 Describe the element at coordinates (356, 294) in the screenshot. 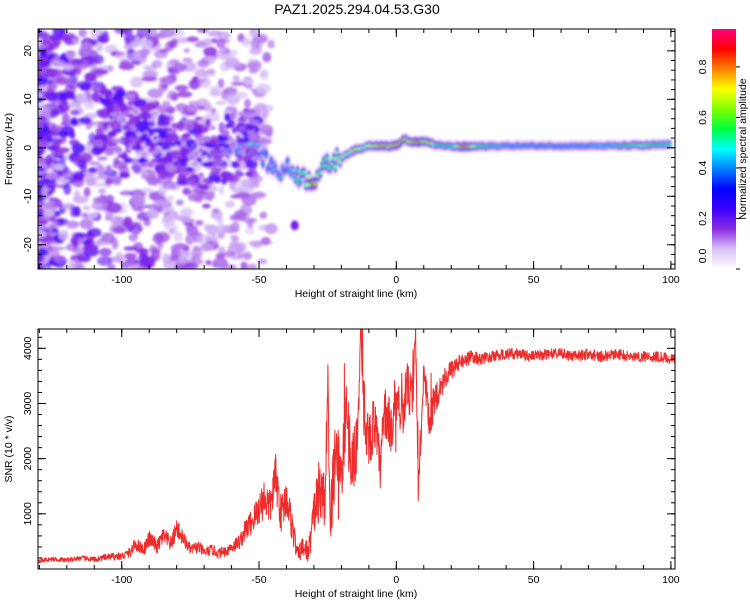

I see `spectrogram-x-axis-label: Height of straight line (km)` at that location.